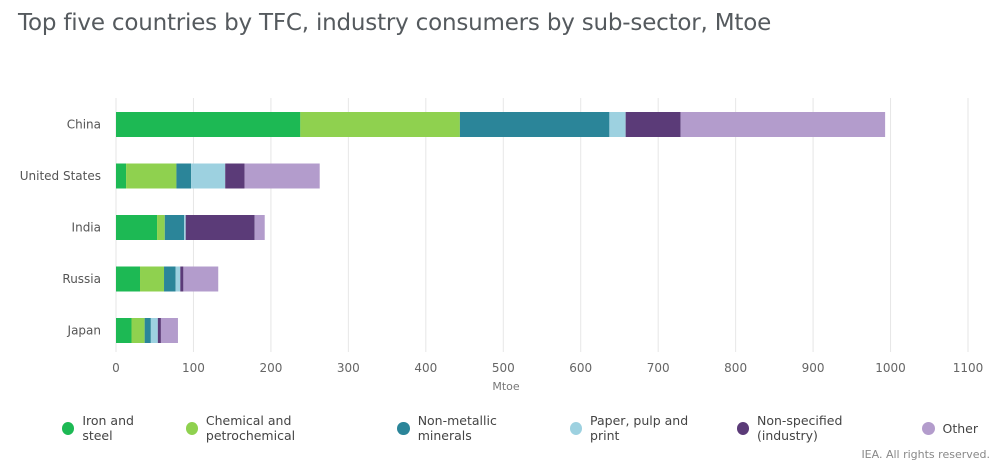 The width and height of the screenshot is (1000, 466). I want to click on legend-item: Other, so click(950, 428).